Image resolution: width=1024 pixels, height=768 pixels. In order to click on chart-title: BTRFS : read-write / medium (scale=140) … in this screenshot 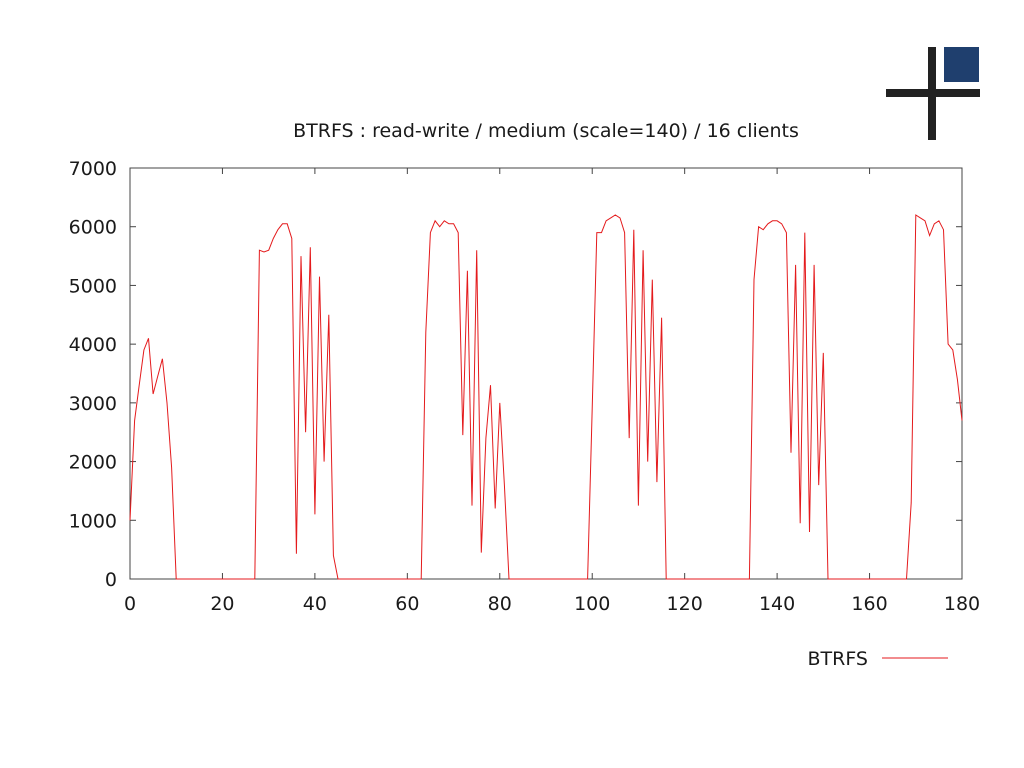, I will do `click(546, 131)`.